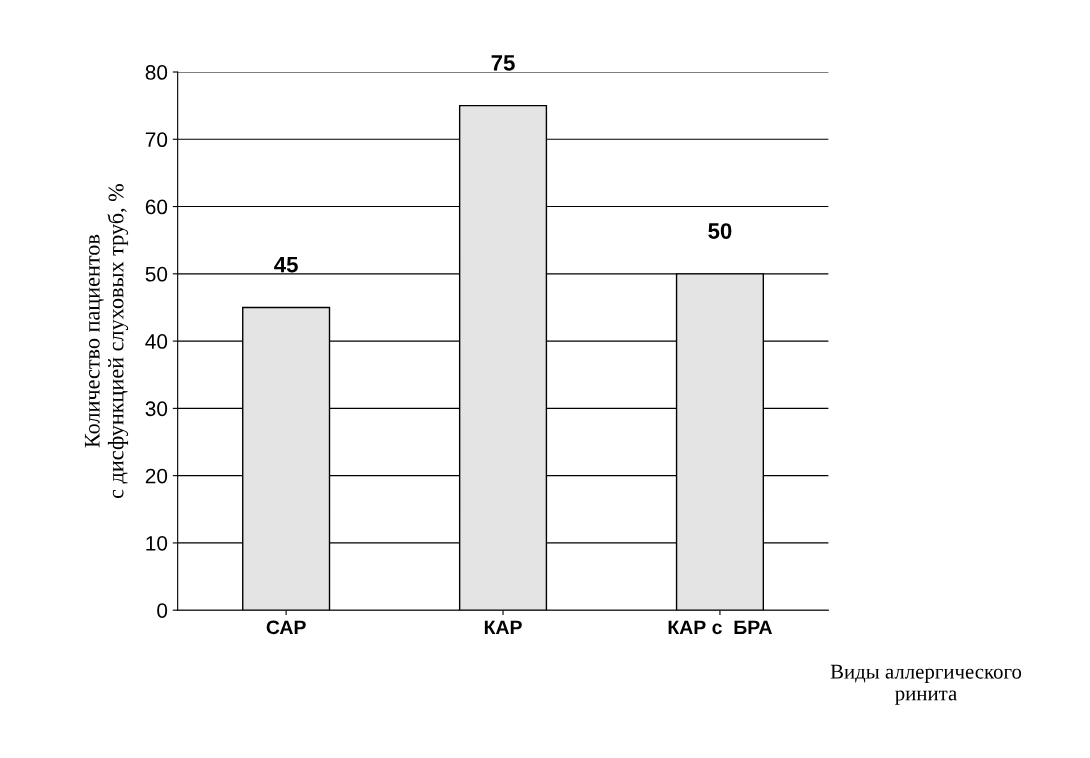 The width and height of the screenshot is (1090, 758). What do you see at coordinates (156, 409) in the screenshot?
I see `y-tick-label: 30` at bounding box center [156, 409].